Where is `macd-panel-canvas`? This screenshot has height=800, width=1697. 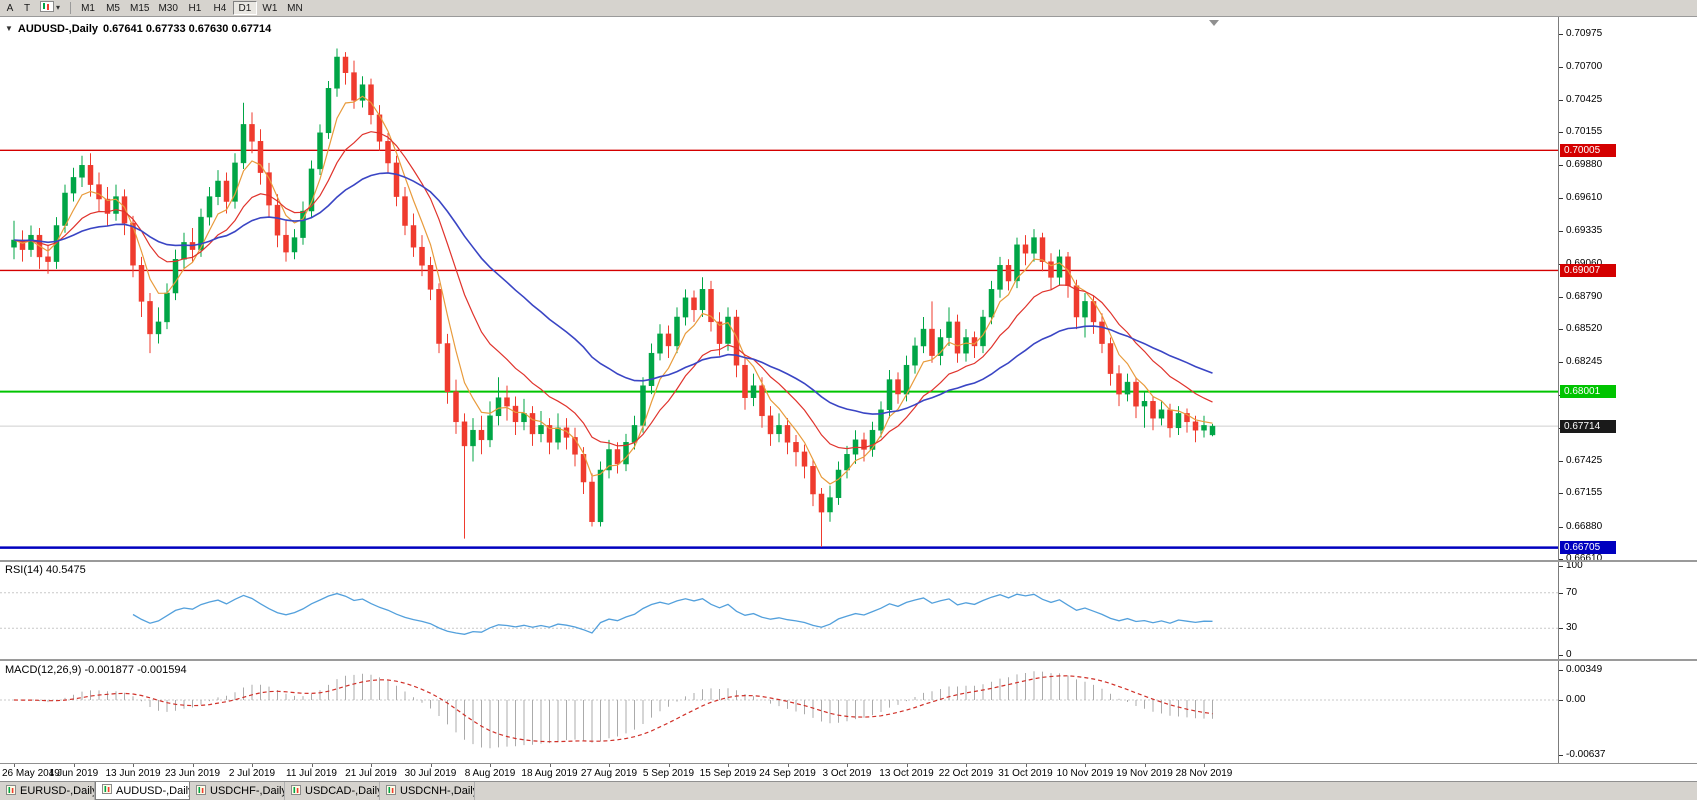
macd-panel-canvas is located at coordinates (779, 712).